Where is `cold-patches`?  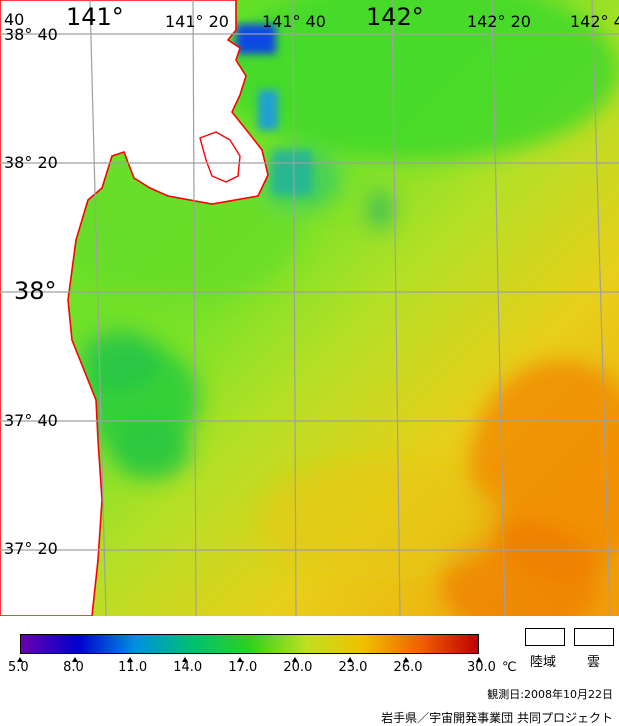 cold-patches is located at coordinates (274, 109).